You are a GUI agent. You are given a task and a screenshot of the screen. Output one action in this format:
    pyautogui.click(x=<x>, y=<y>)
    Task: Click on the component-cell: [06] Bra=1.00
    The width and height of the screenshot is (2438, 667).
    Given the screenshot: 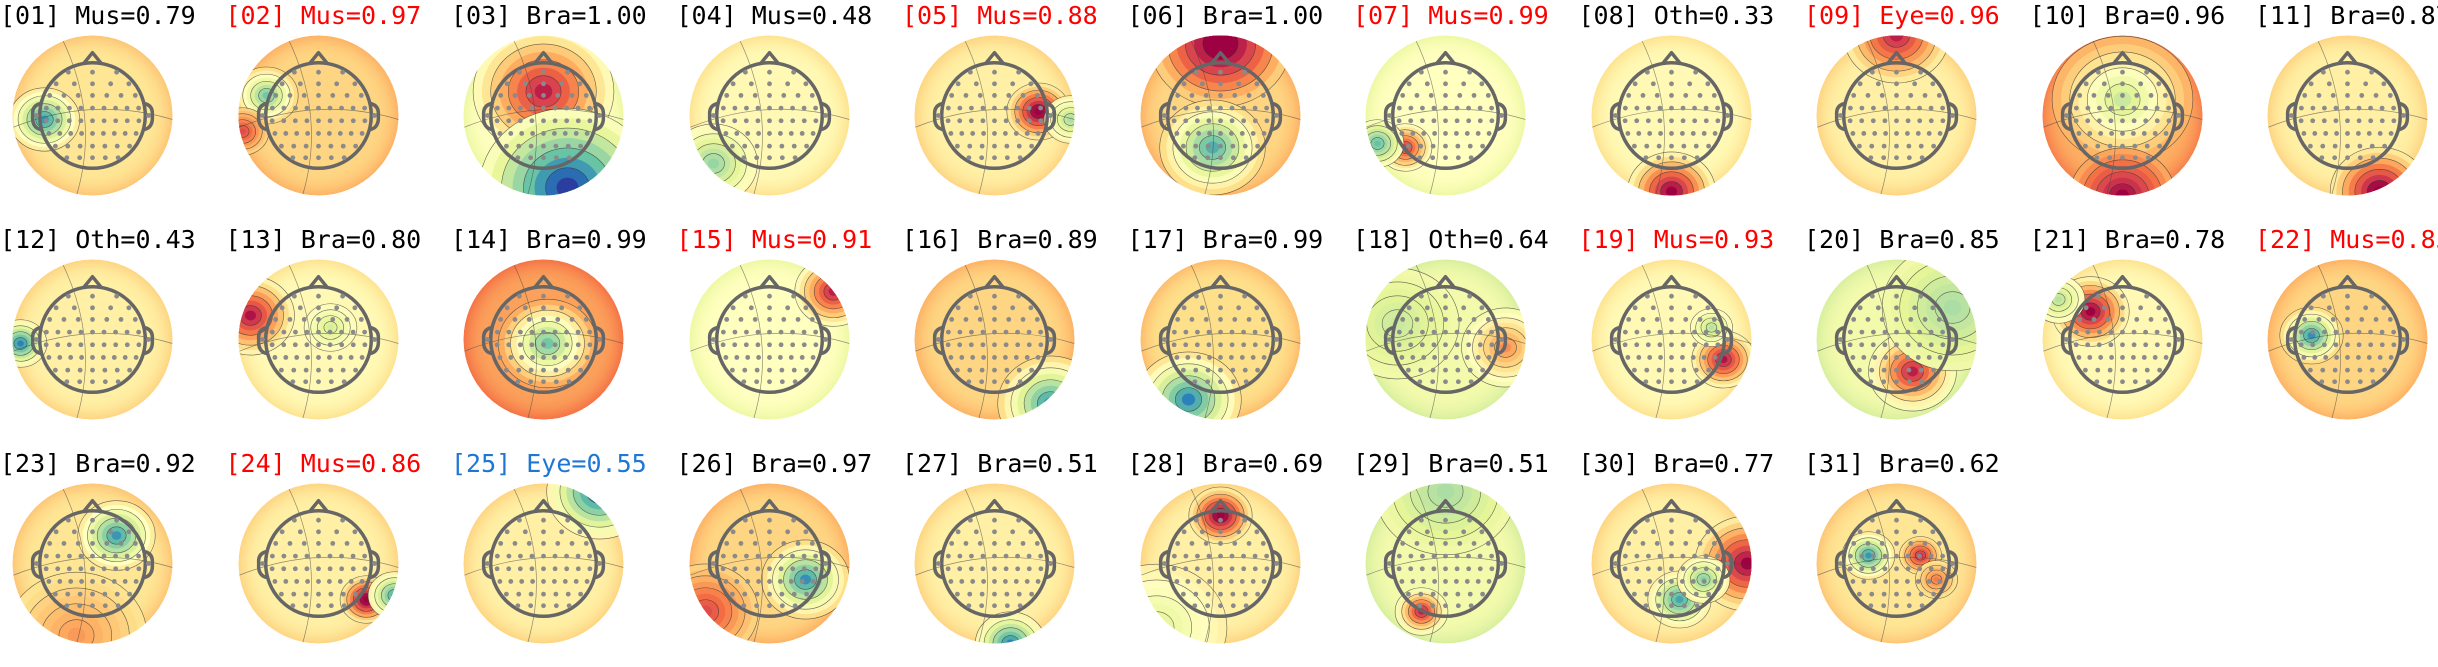 What is the action you would take?
    pyautogui.click(x=1240, y=107)
    